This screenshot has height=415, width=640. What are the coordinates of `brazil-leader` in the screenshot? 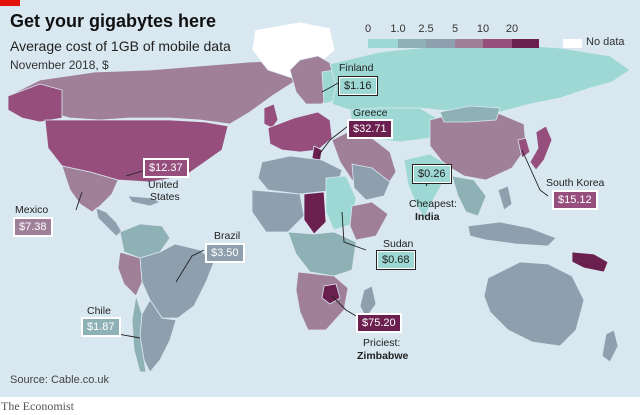 It's located at (190, 266).